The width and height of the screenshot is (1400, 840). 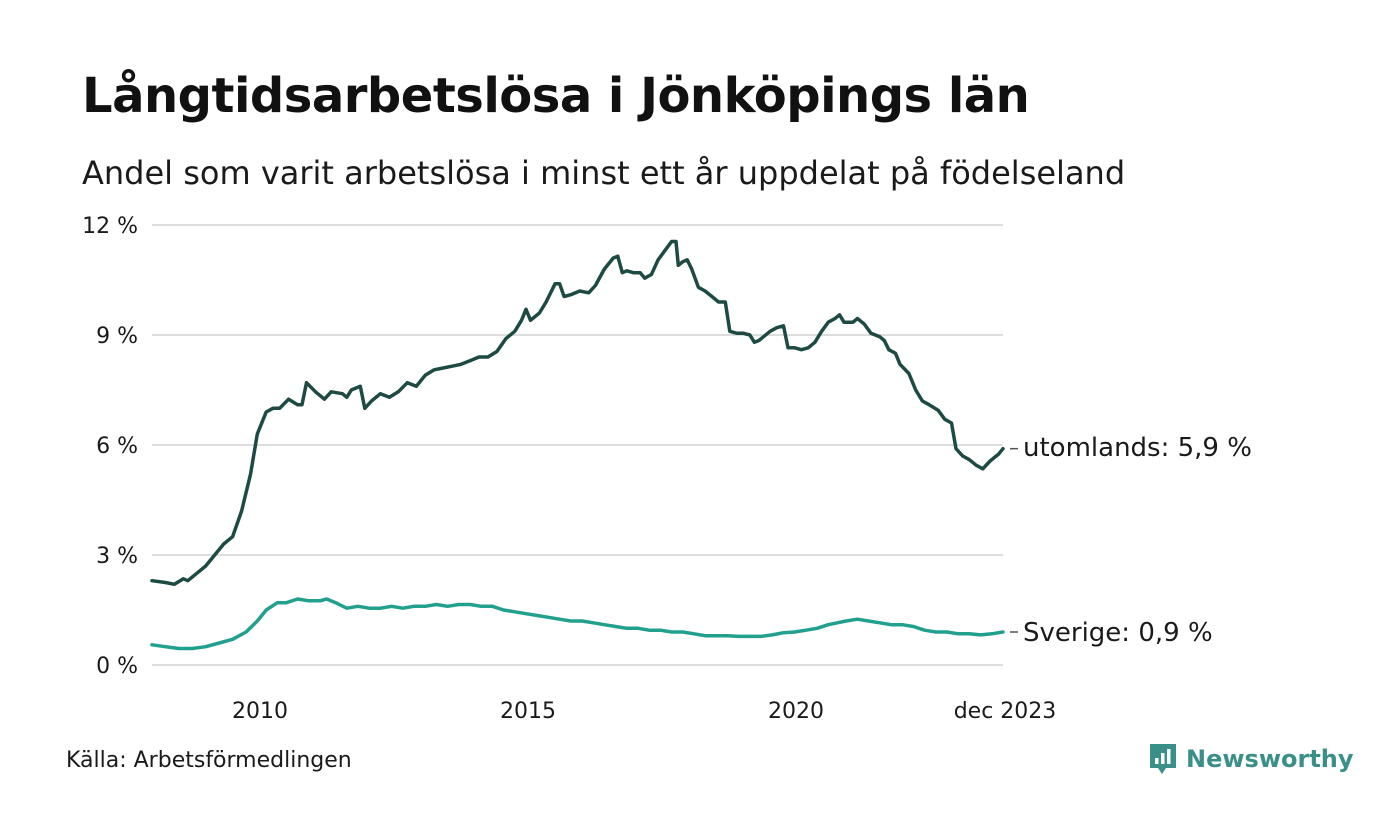 I want to click on brand-logo: Newsworthy, so click(x=1251, y=759).